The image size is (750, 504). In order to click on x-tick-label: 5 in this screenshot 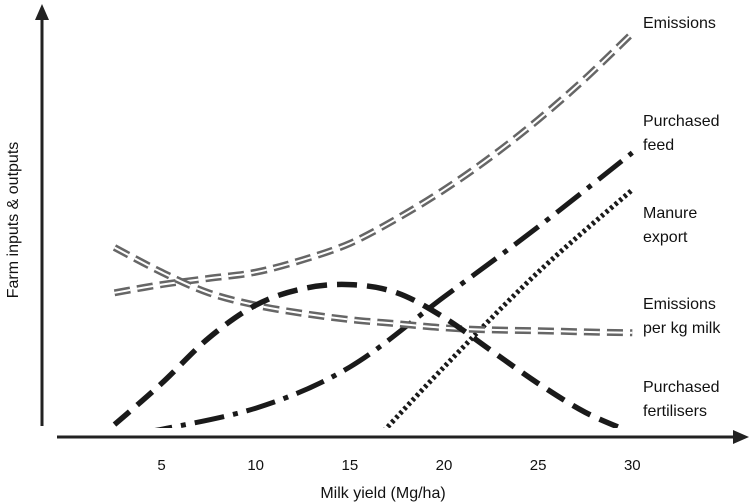, I will do `click(161, 465)`.